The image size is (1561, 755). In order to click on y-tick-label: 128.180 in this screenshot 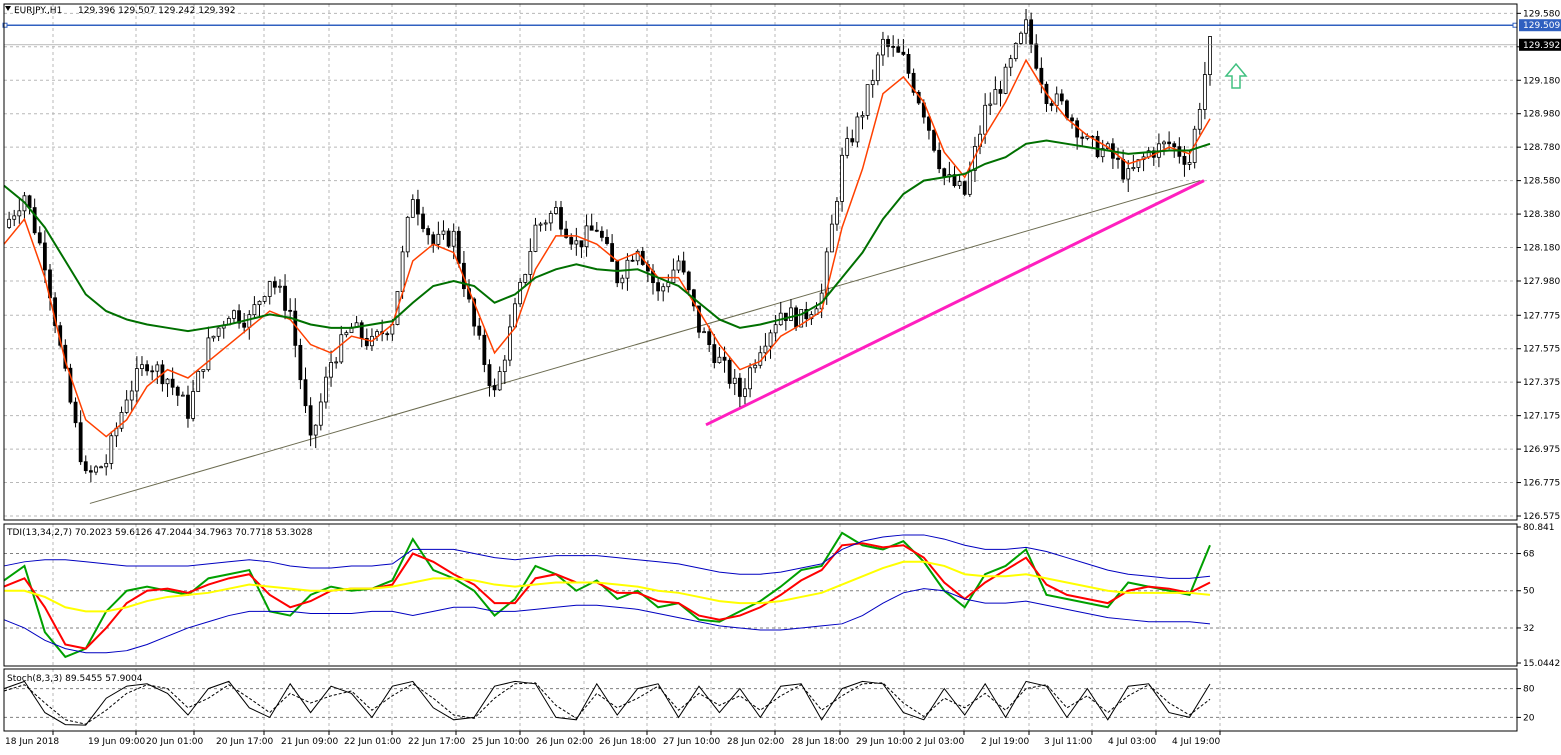, I will do `click(1541, 249)`.